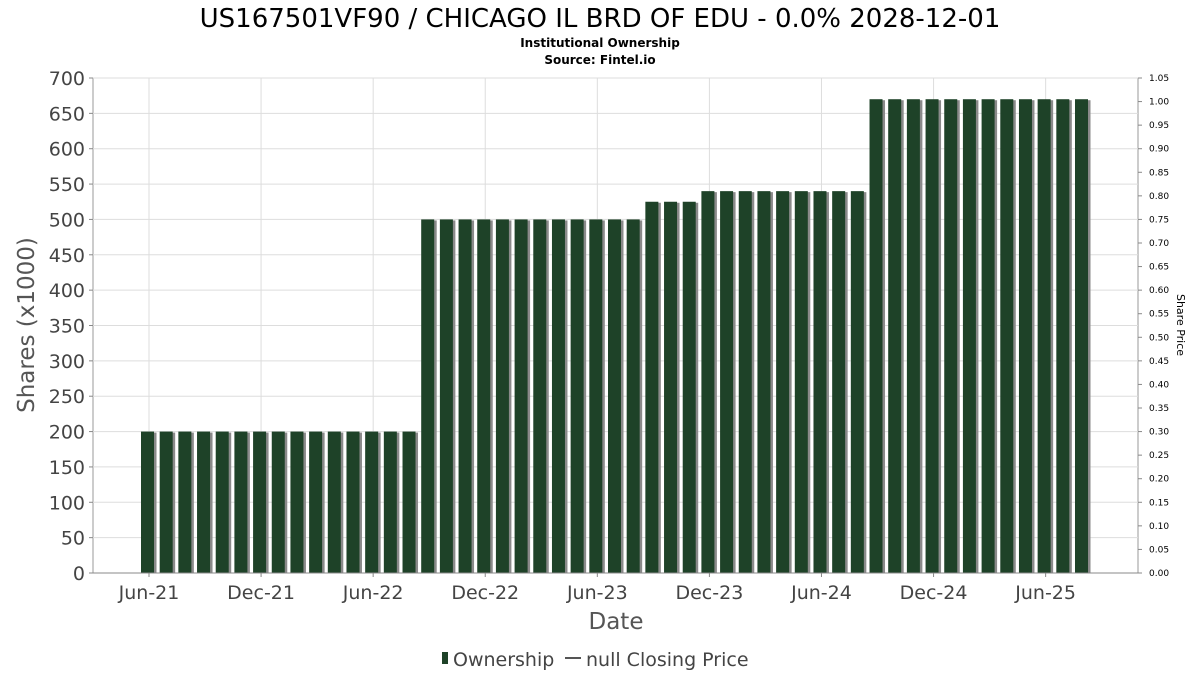 Image resolution: width=1200 pixels, height=675 pixels. Describe the element at coordinates (261, 593) in the screenshot. I see `x-tick-label: Dec-21` at that location.